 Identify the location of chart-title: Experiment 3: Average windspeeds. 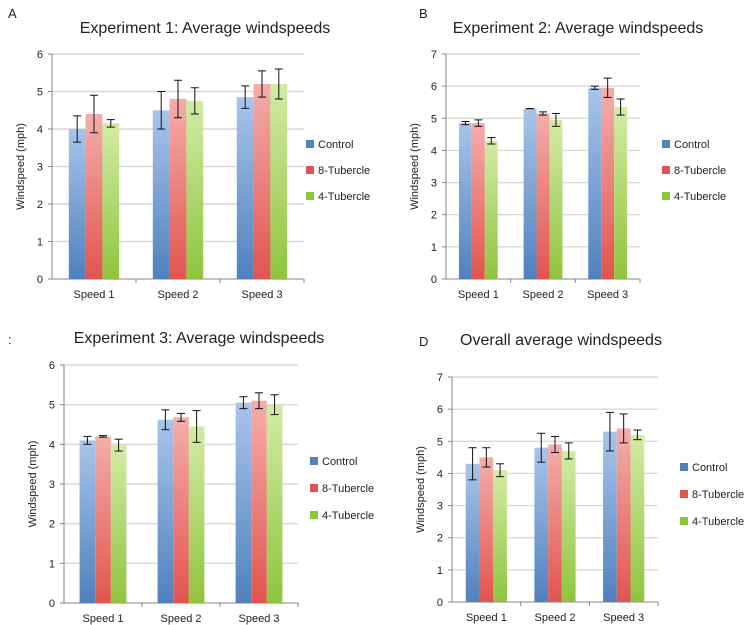
(199, 338).